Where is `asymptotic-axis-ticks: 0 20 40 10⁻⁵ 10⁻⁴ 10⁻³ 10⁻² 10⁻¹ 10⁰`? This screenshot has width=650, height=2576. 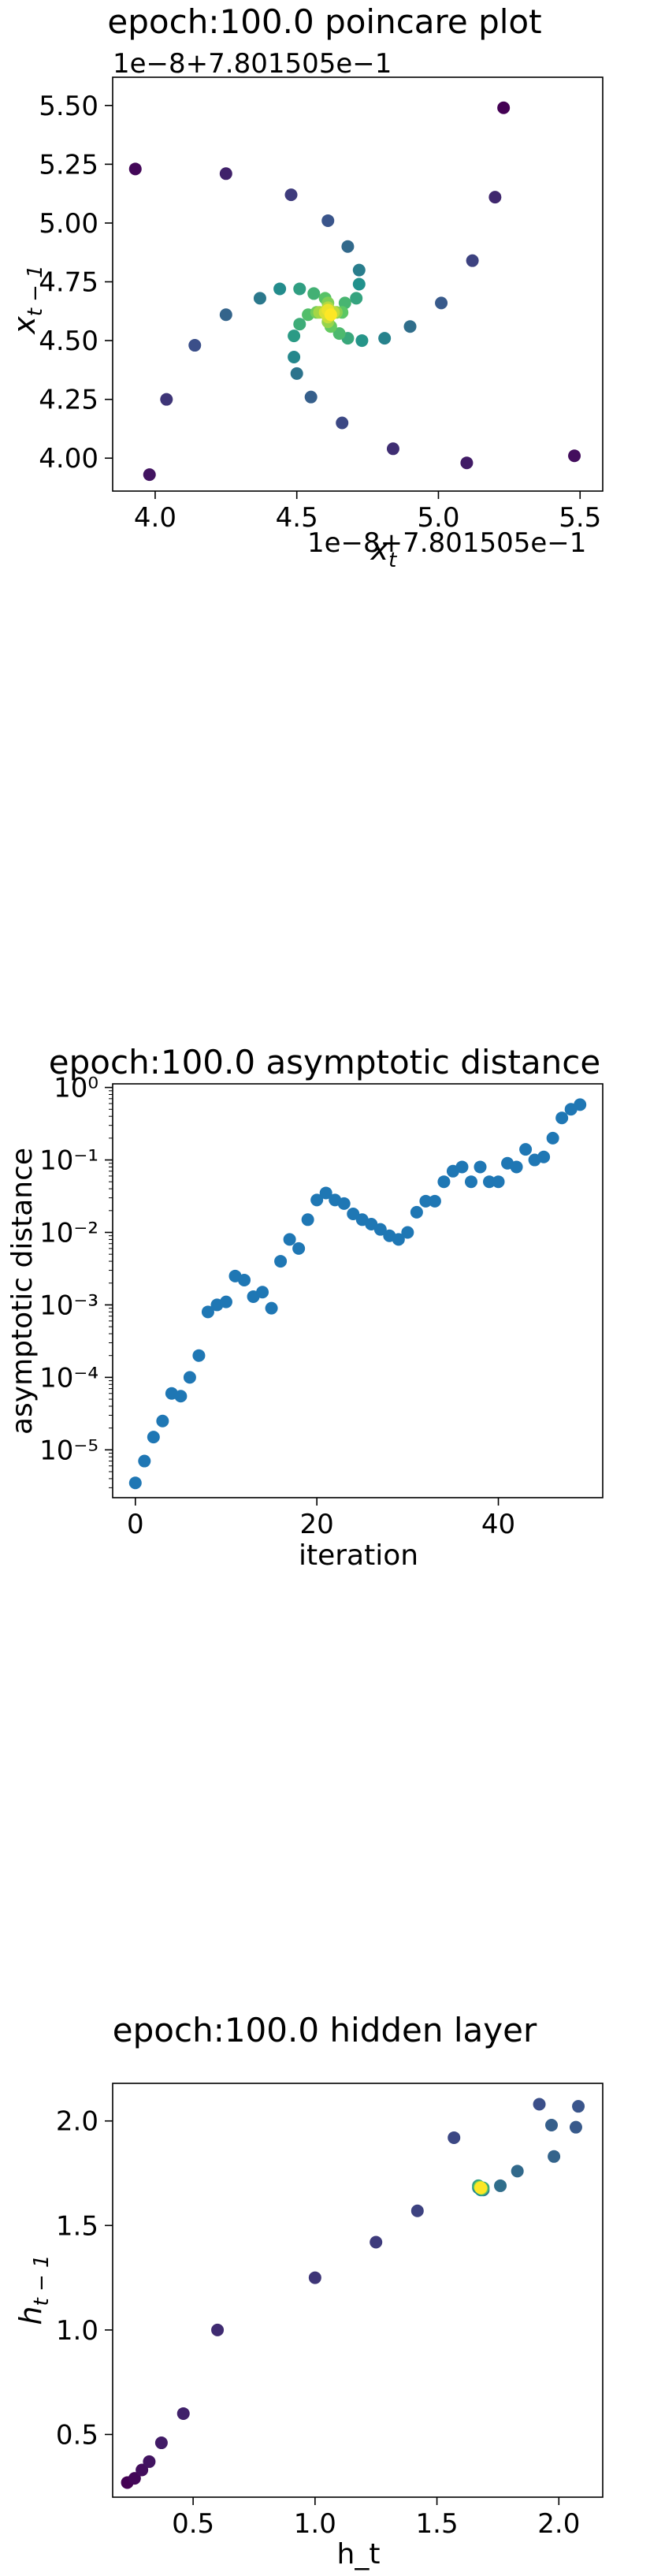
asymptotic-axis-ticks: 0 20 40 10⁻⁵ 10⁻⁴ 10⁻³ 10⁻² 10⁻¹ 10⁰ is located at coordinates (277, 1306).